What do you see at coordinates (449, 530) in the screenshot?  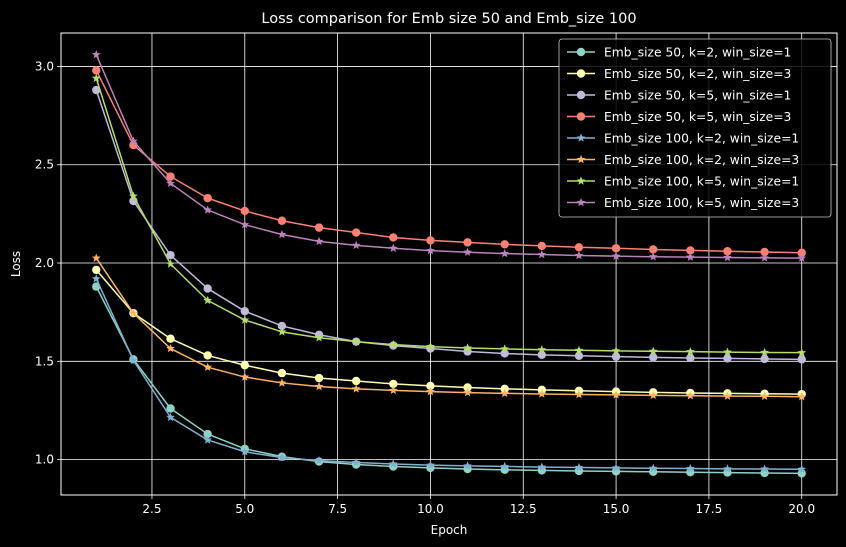 I see `x-axis-label: Epoch` at bounding box center [449, 530].